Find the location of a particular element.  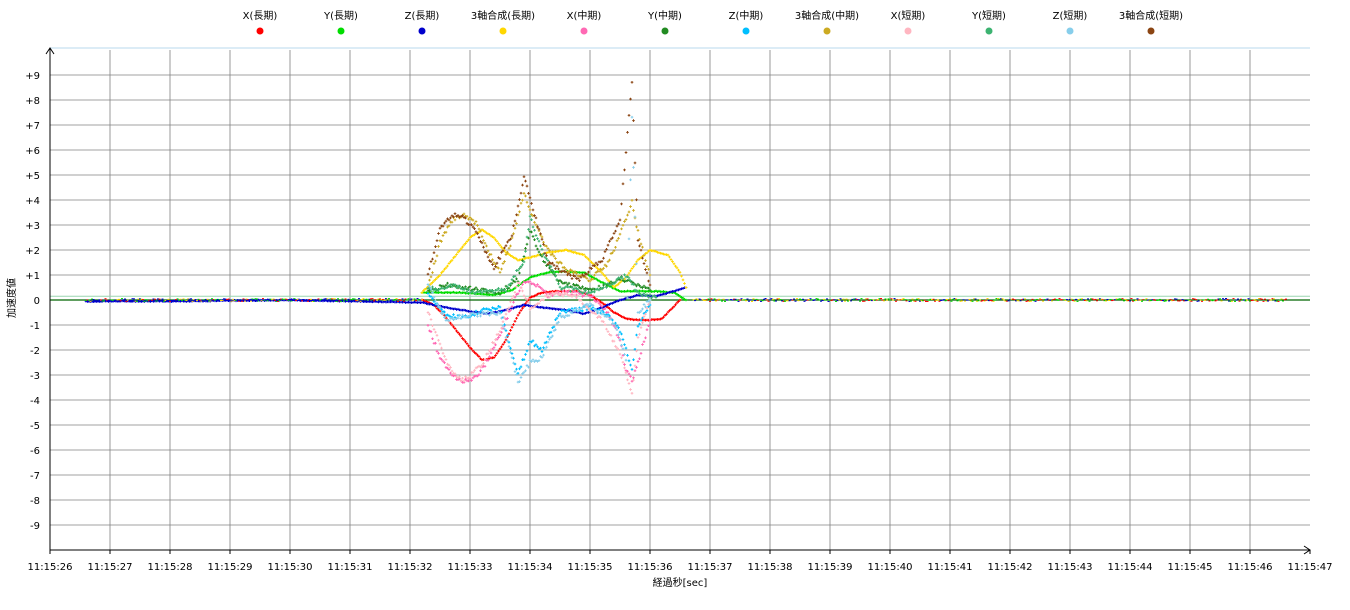

legend-label: Z(中期) is located at coordinates (746, 15).